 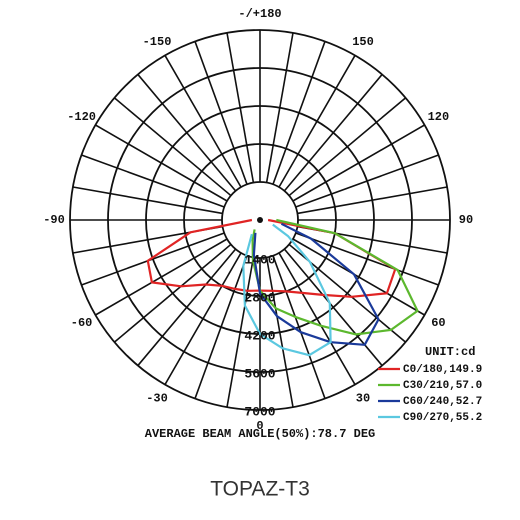 What do you see at coordinates (363, 399) in the screenshot?
I see `angle-label: 30` at bounding box center [363, 399].